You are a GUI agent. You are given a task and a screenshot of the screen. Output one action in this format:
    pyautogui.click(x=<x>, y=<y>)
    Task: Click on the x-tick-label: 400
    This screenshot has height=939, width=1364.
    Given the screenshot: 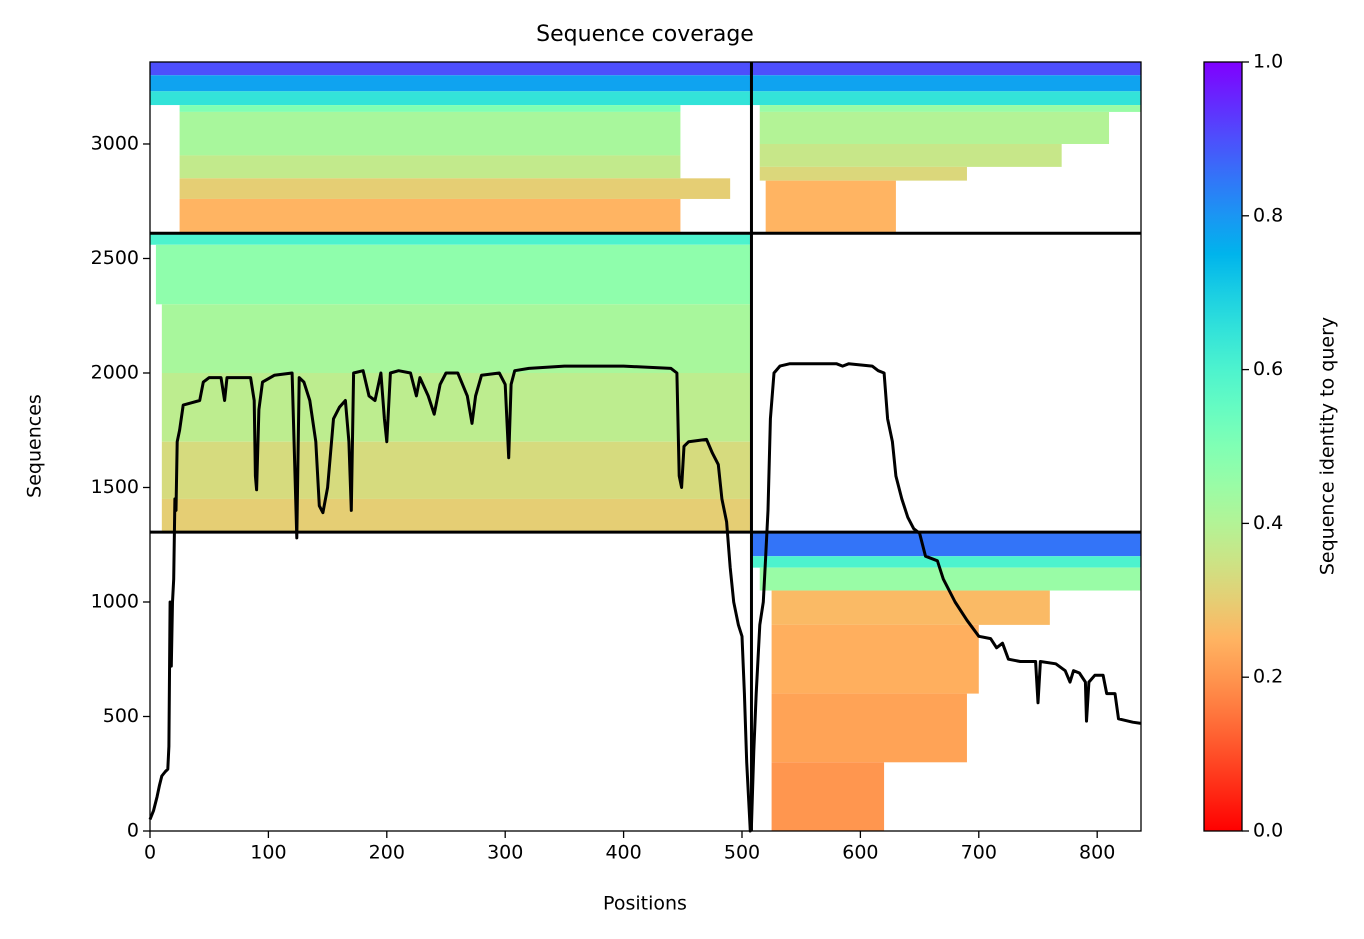 What is the action you would take?
    pyautogui.click(x=623, y=853)
    